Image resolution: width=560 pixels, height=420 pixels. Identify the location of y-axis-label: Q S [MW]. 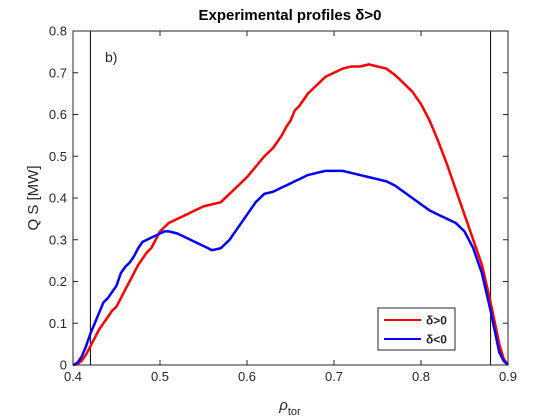
(33, 198).